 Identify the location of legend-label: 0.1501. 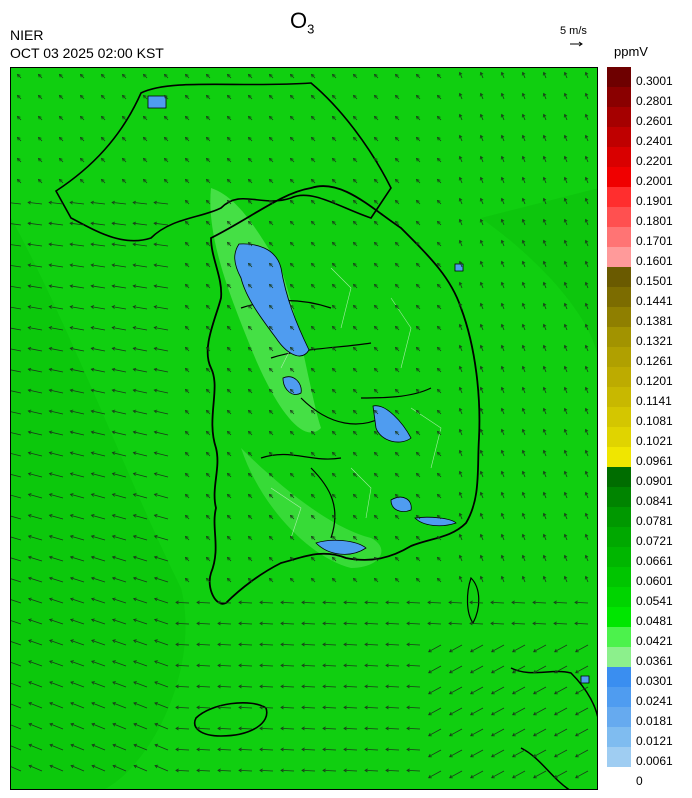
(654, 281).